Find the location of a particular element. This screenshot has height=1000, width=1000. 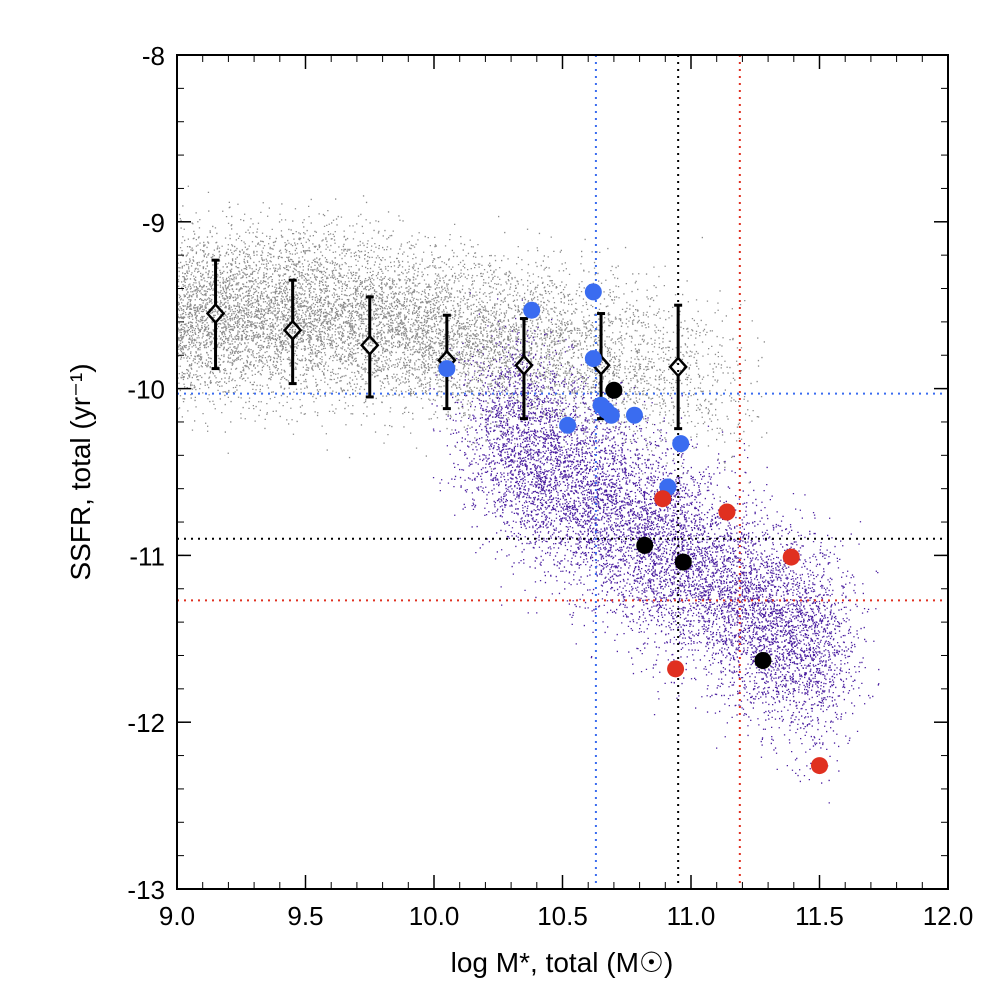

x-tick-labels: 9.0 9.5 10.0 10.5 11.0 11.5 12.0 is located at coordinates (566, 916).